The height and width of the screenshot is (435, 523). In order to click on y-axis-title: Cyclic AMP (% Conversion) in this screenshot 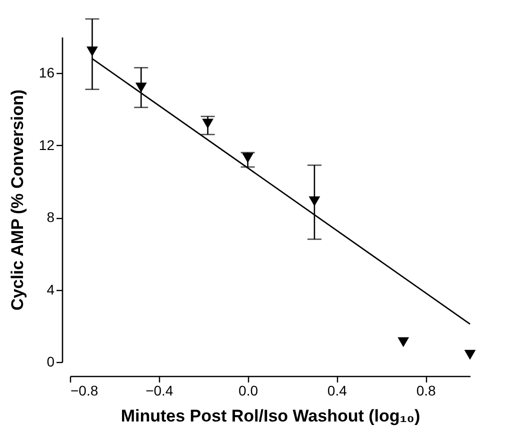, I will do `click(17, 200)`.